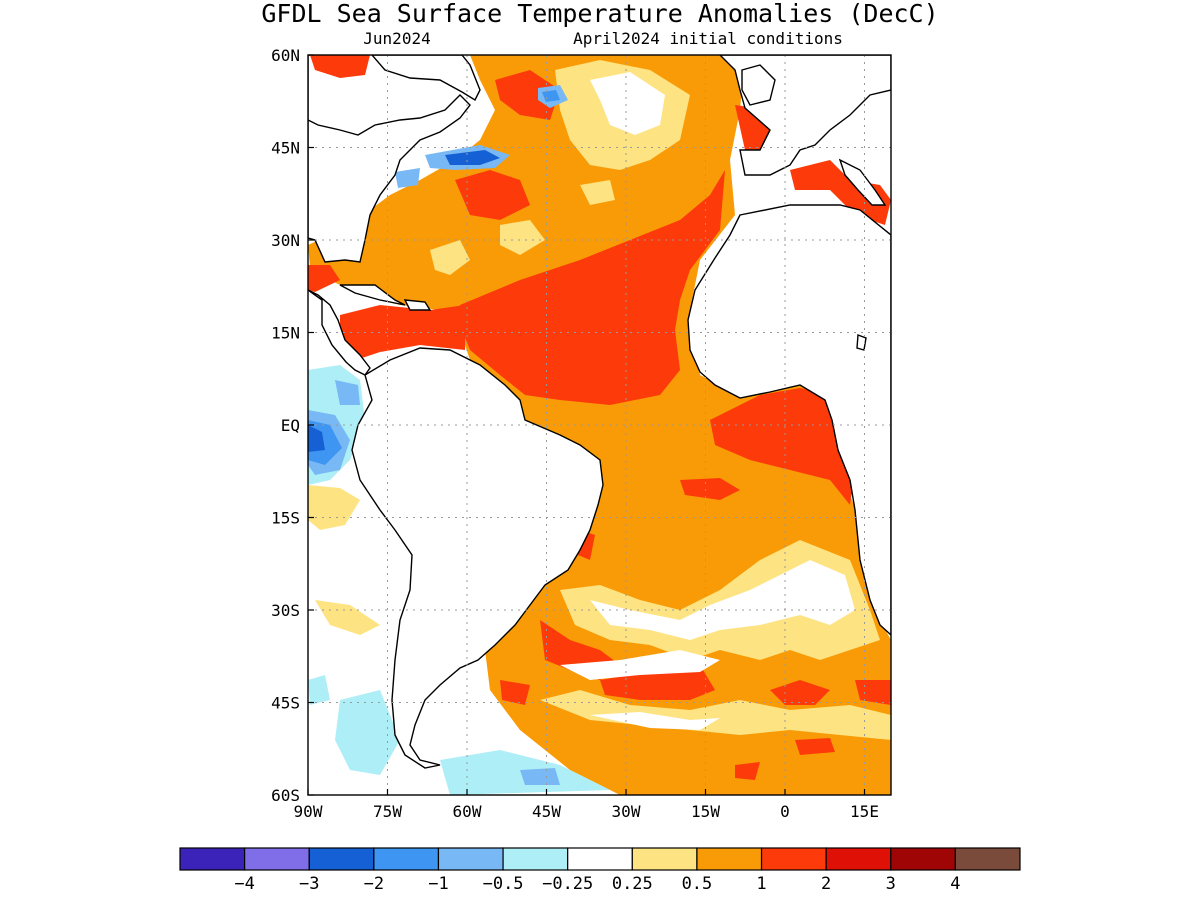 The height and width of the screenshot is (900, 1200). I want to click on anomaly-region-neutral-south, so click(722, 600).